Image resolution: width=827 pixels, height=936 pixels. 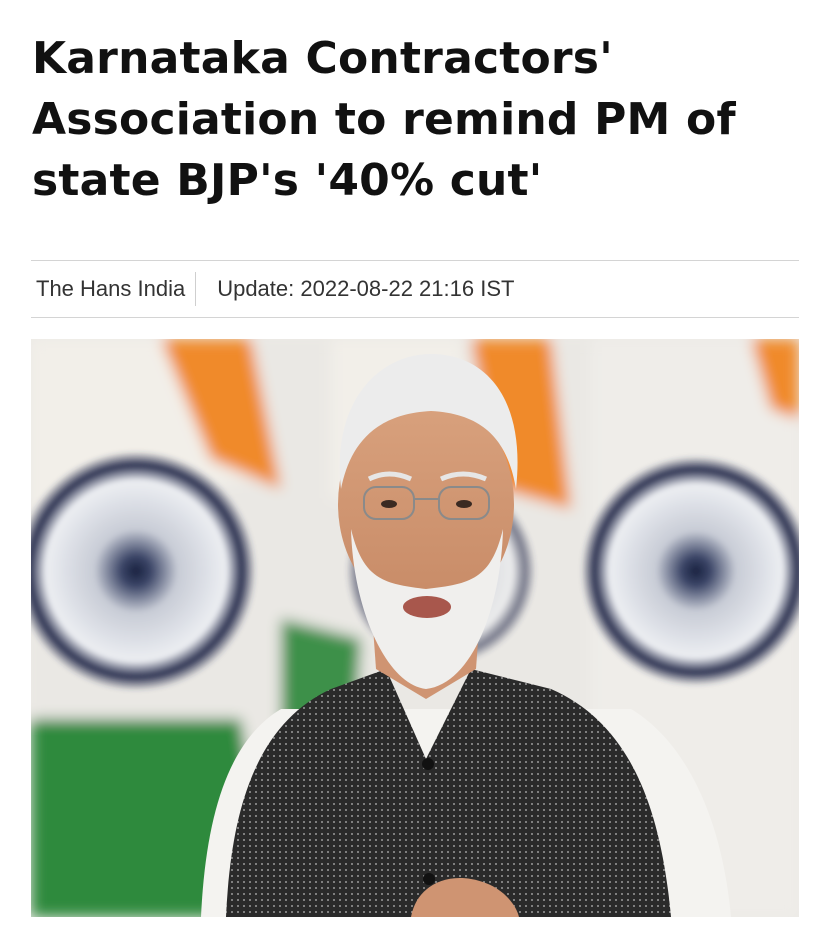 What do you see at coordinates (407, 288) in the screenshot?
I see `update-time: 2022-08-22 21:16 IST` at bounding box center [407, 288].